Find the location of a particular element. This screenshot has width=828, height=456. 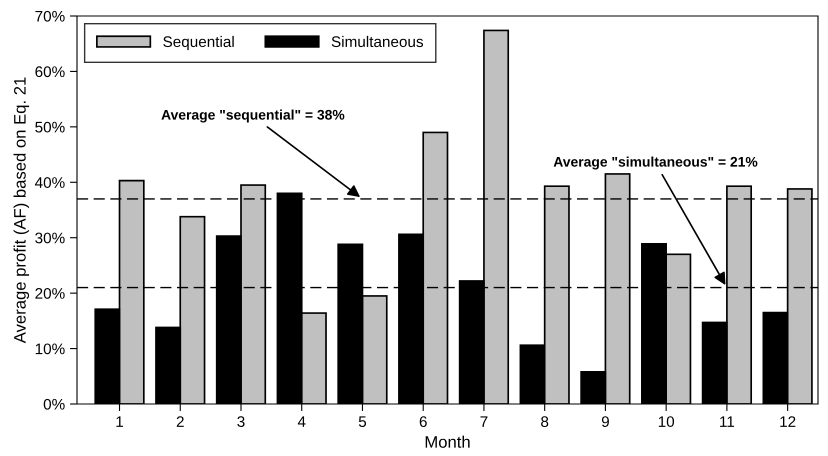

x-tick-label: 11 is located at coordinates (727, 421).